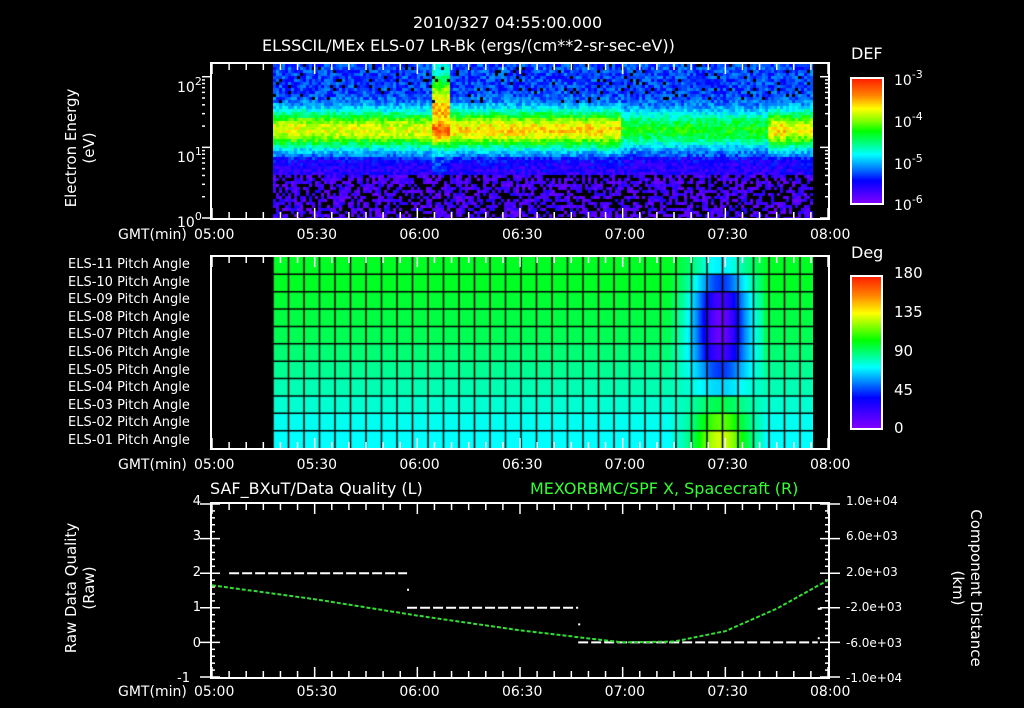 The height and width of the screenshot is (708, 1024). What do you see at coordinates (129, 335) in the screenshot?
I see `pitch-angle-row-label: ELS-07 Pitch Angle` at bounding box center [129, 335].